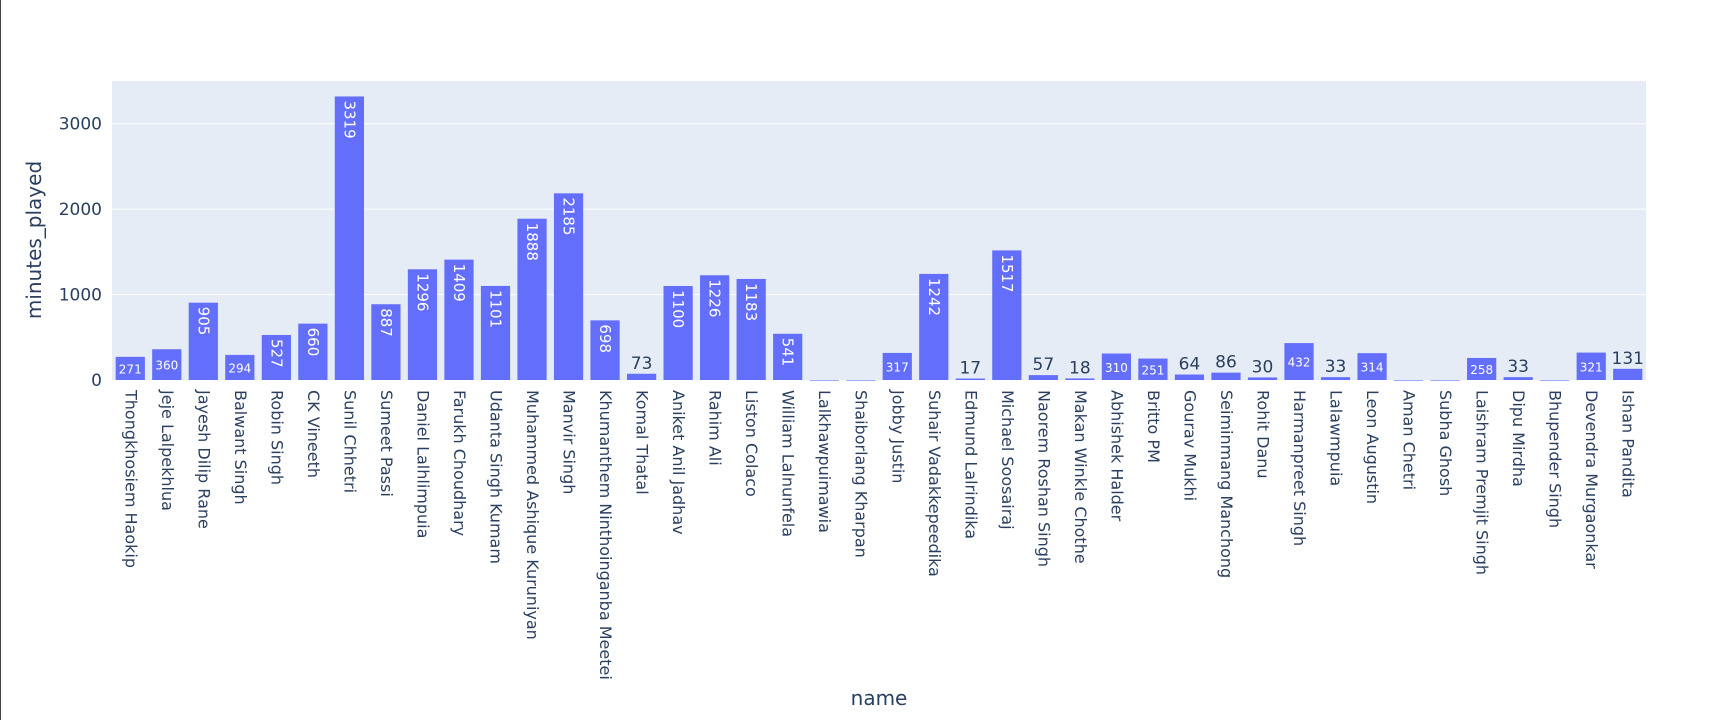  What do you see at coordinates (1190, 365) in the screenshot?
I see `bar-data-label: 64` at bounding box center [1190, 365].